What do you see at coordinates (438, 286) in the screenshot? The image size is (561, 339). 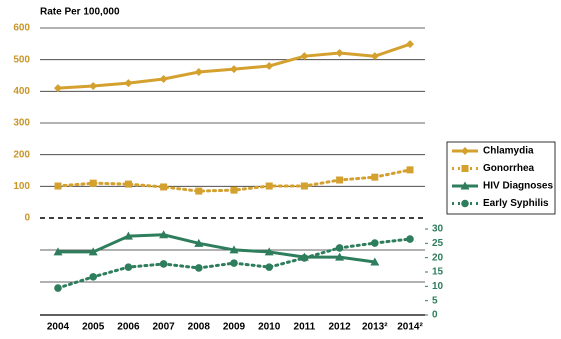 I see `y2-tick-label: 10` at bounding box center [438, 286].